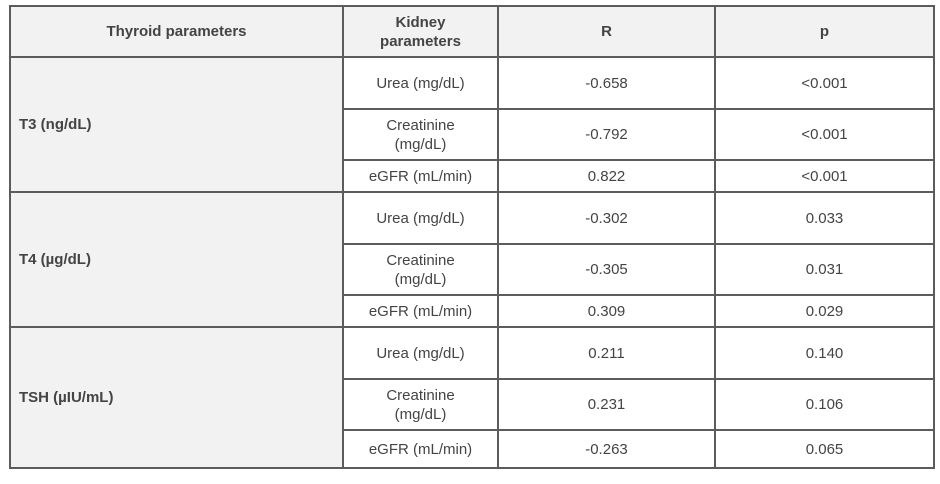 The width and height of the screenshot is (940, 484). I want to click on table-cell: 0.140, so click(824, 353).